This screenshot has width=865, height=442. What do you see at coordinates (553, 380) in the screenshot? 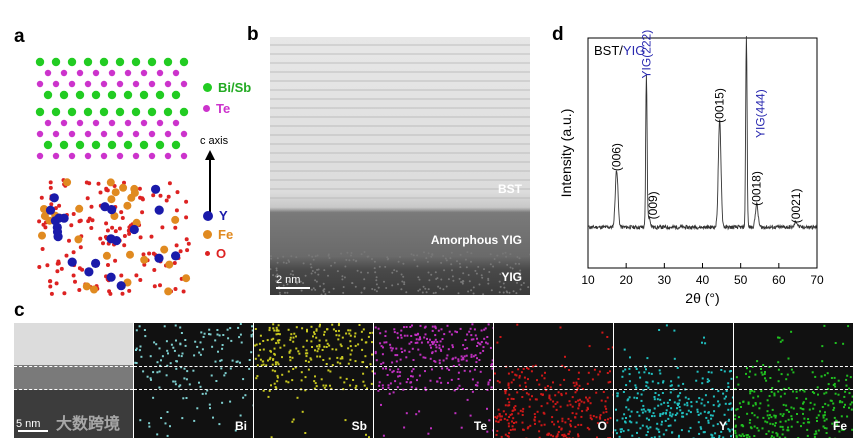
I see `eds-map-tile: O` at bounding box center [553, 380].